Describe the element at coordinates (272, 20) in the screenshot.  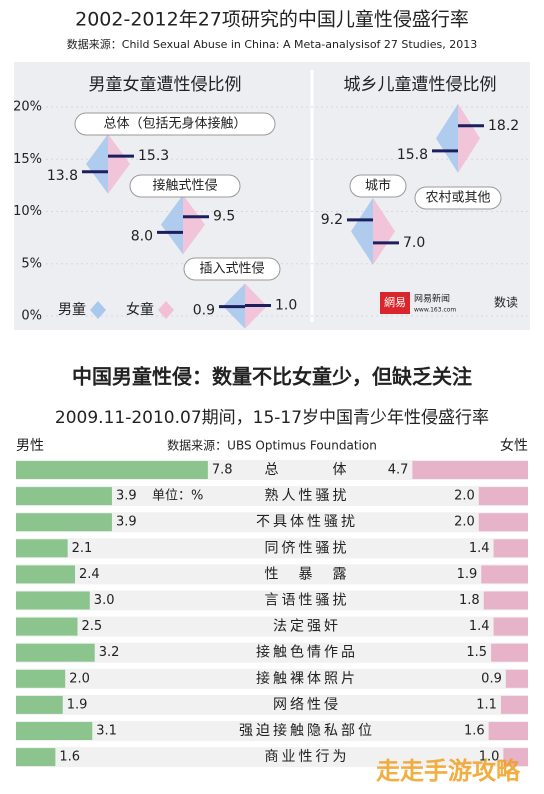
I see `title: 2002-2012年27项研究的中国儿童性侵盛行率` at that location.